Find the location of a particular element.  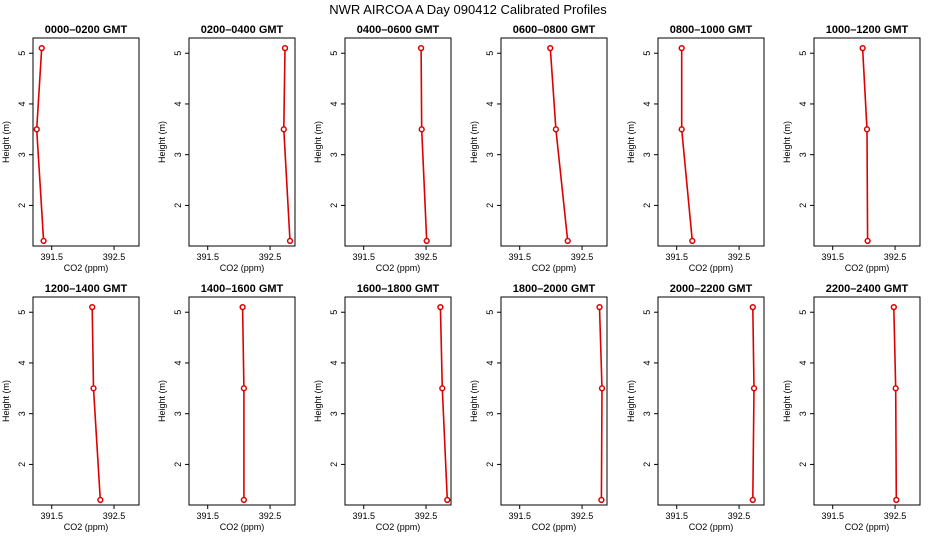

panel-title: 1600–1800 GMT is located at coordinates (398, 289).